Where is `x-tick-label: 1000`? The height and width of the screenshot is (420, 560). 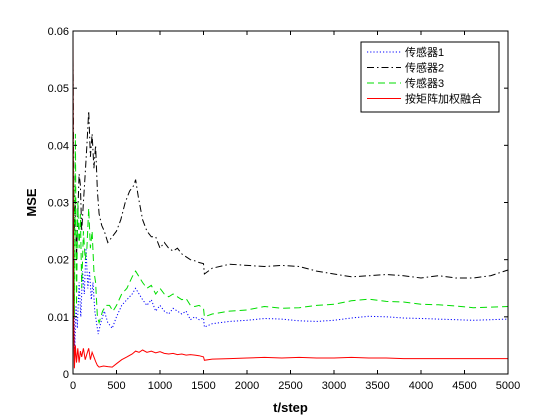
x-tick-label: 1000 is located at coordinates (160, 386).